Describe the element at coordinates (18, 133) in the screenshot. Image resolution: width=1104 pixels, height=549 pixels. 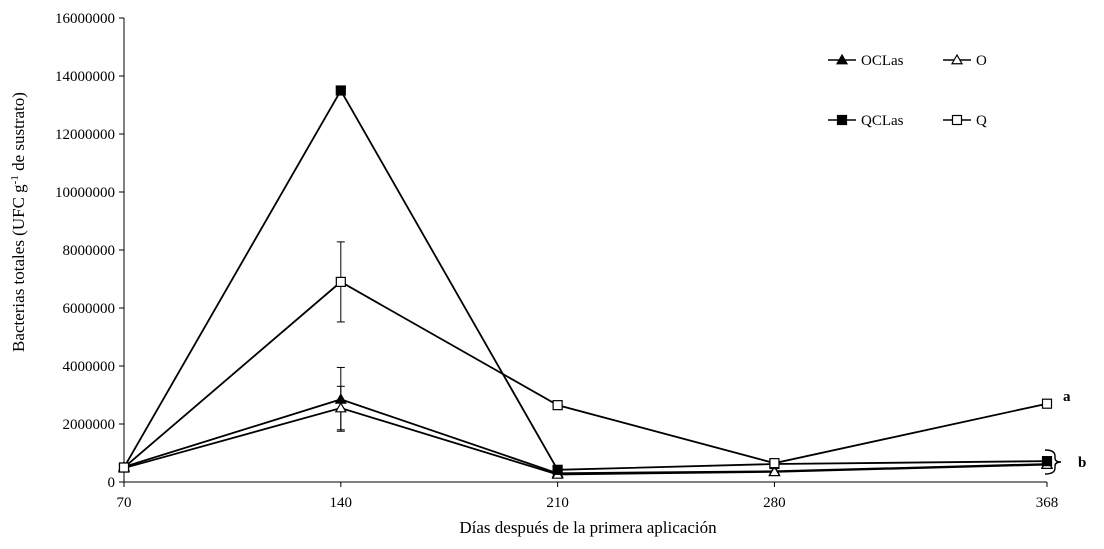
I see `y-axis-title-rest: de sustrato)` at that location.